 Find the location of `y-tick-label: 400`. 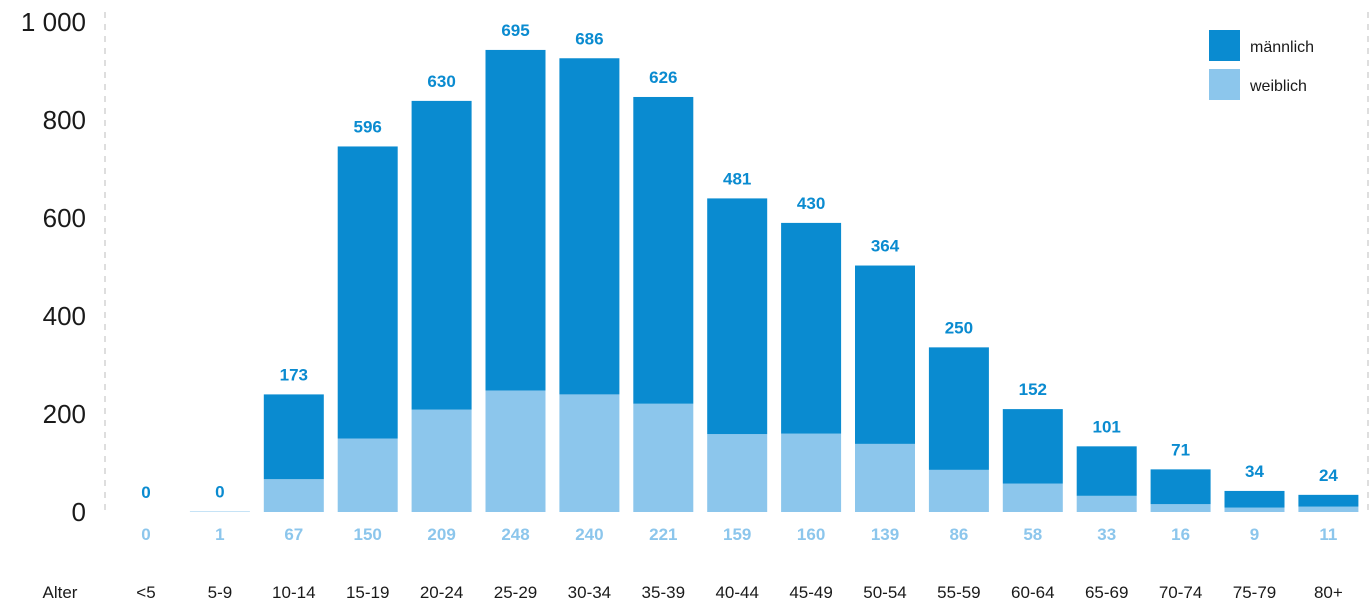

y-tick-label: 400 is located at coordinates (64, 316).